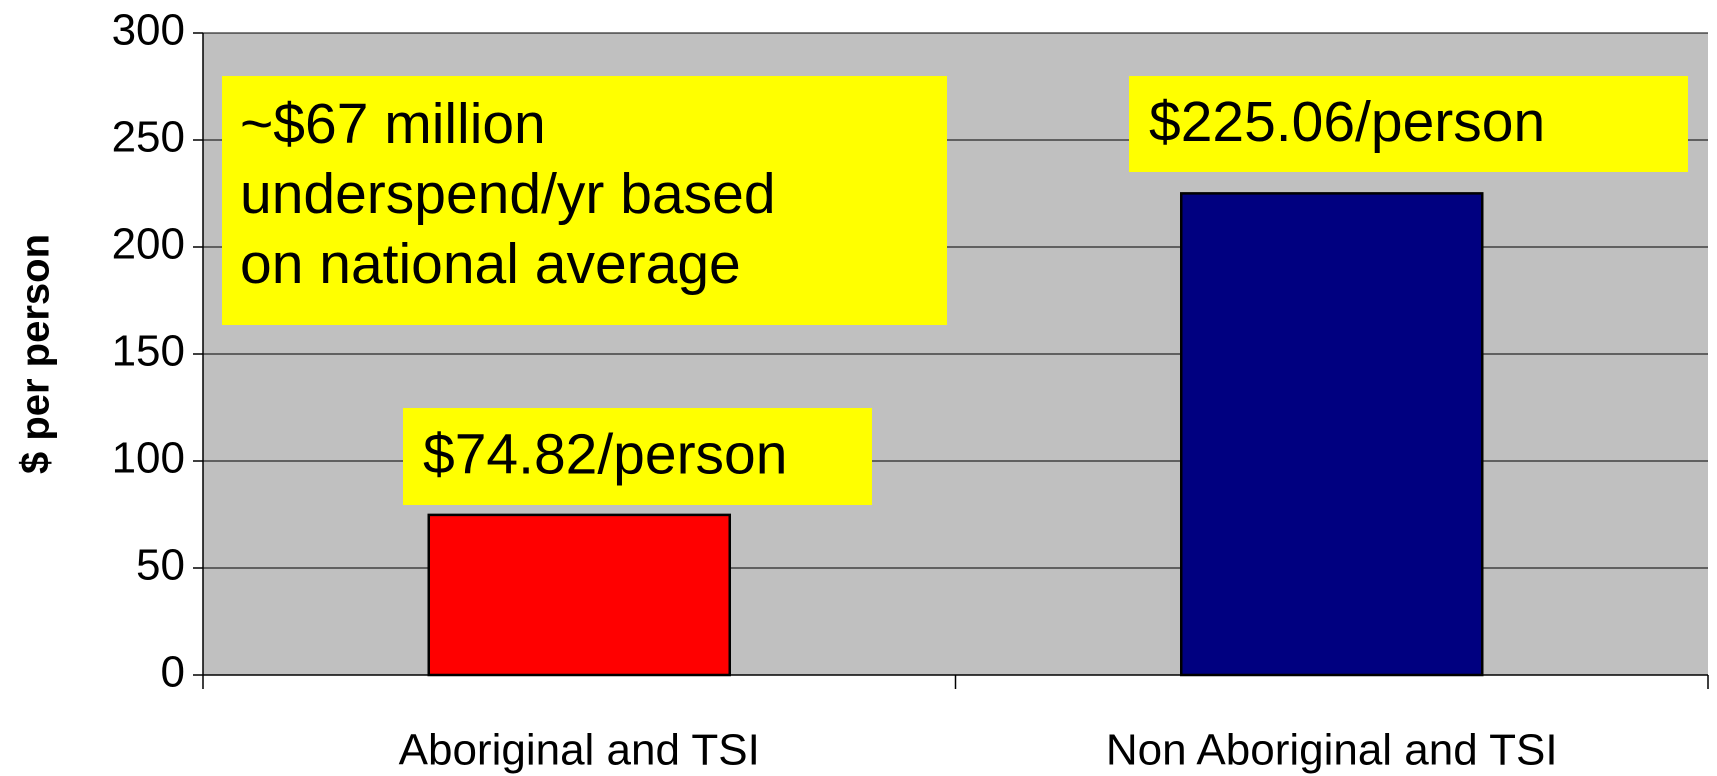  What do you see at coordinates (605, 455) in the screenshot?
I see `value-label: $74.82/person` at bounding box center [605, 455].